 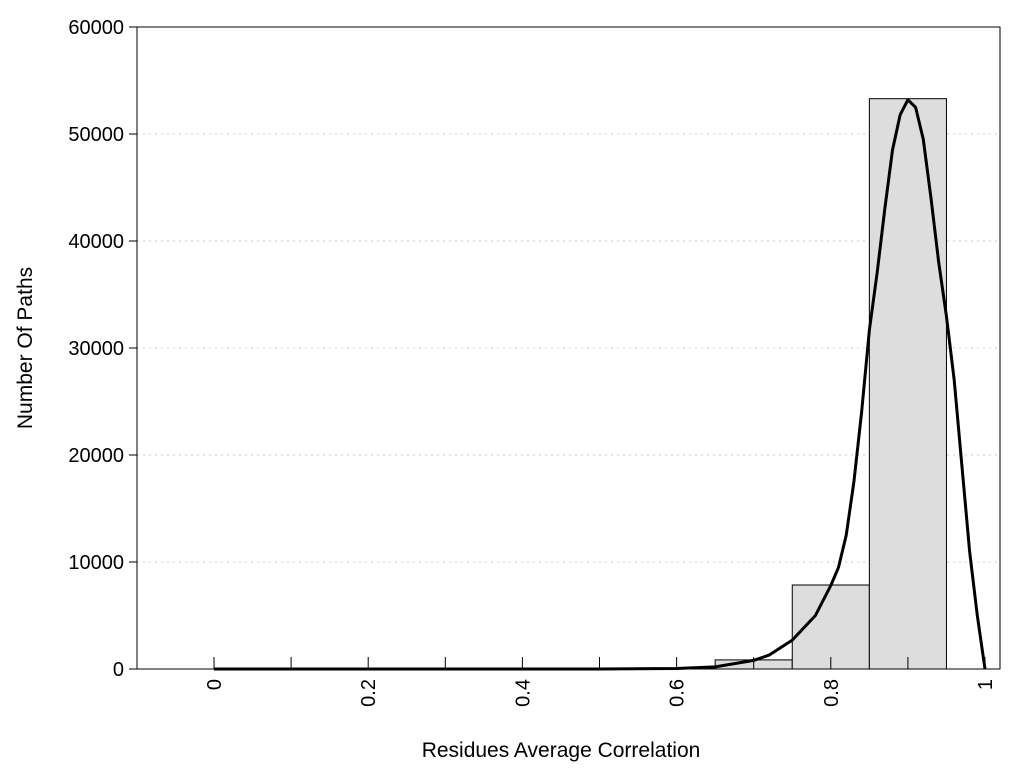 I want to click on y-axis: 0 10000 20000 30000 40000 50000 60000, so click(x=102, y=349).